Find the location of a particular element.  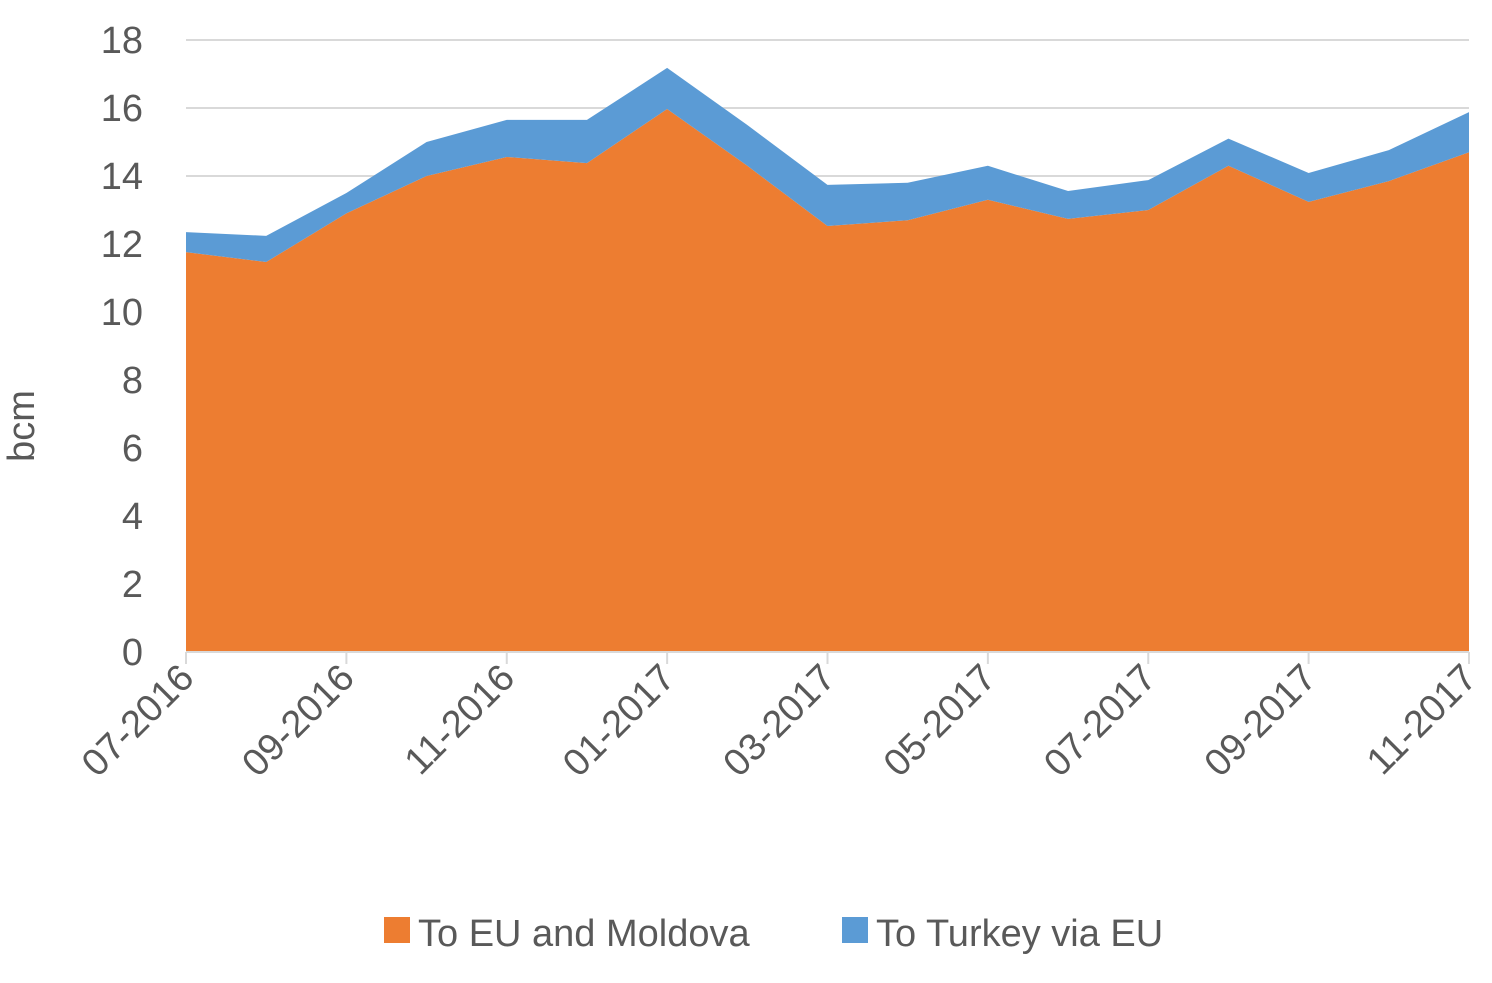

y-axis-label: bcm is located at coordinates (22, 426).